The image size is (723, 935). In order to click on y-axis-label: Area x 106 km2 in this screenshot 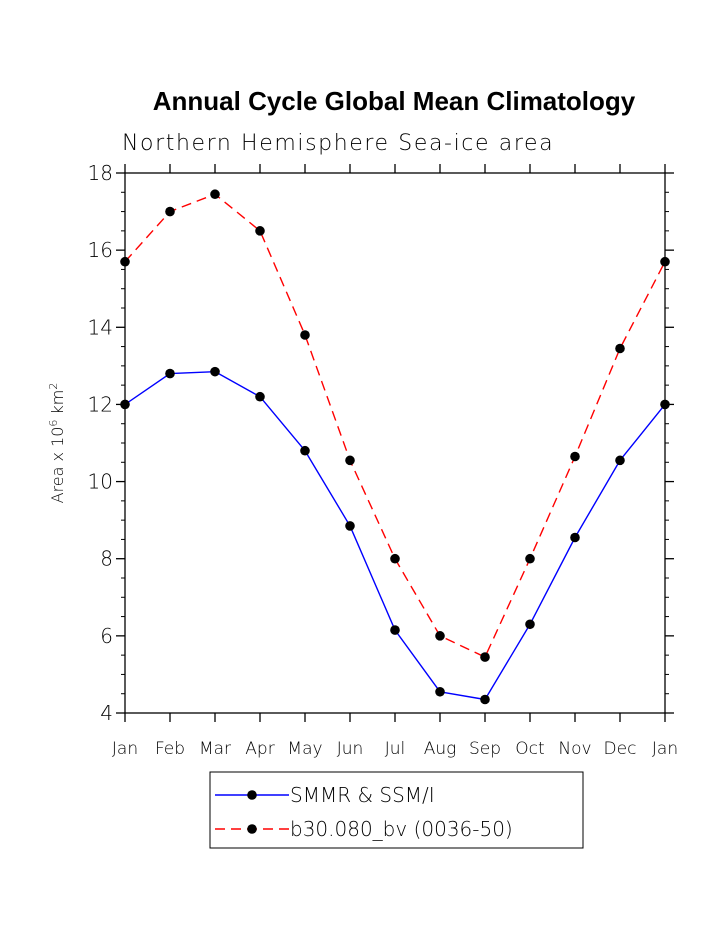, I will do `click(57, 443)`.